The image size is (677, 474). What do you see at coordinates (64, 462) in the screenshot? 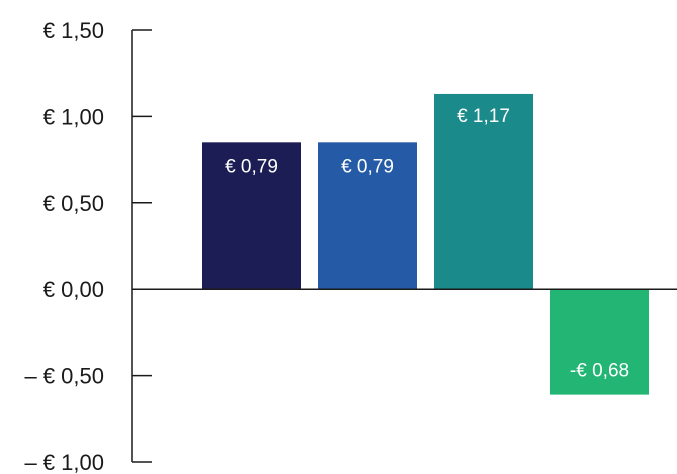
I see `y-tick-label: – € 1,00` at bounding box center [64, 462].